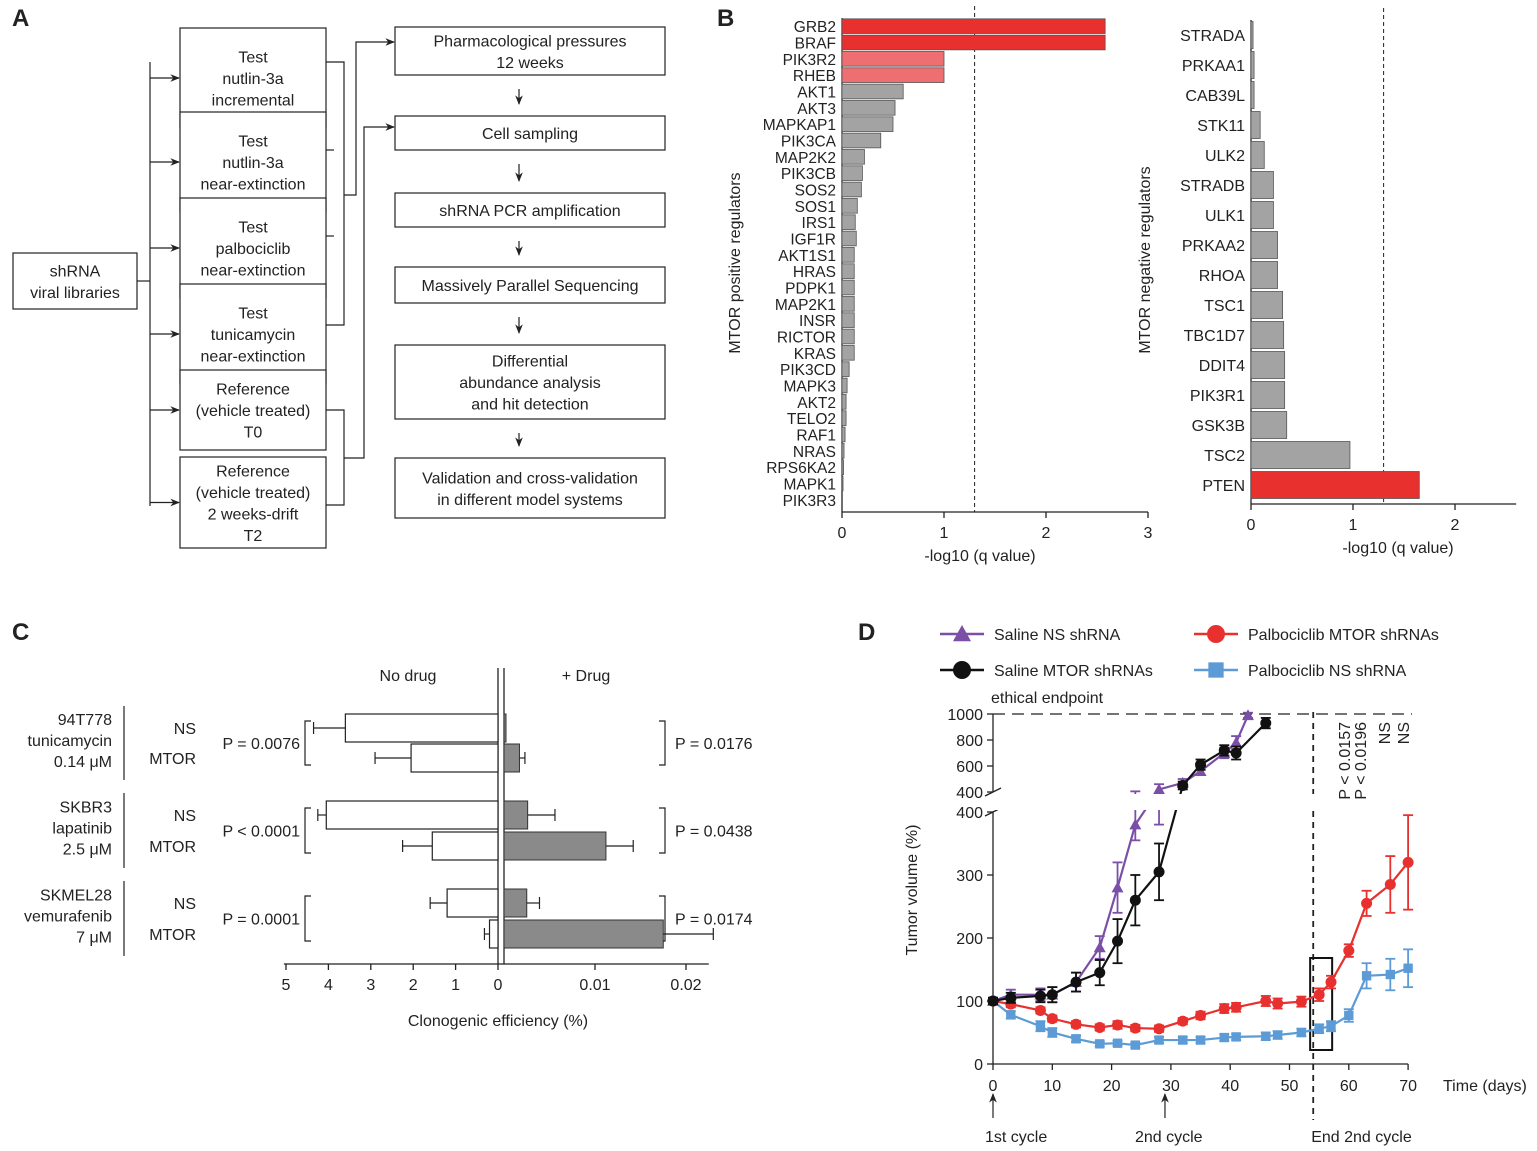 This screenshot has height=1151, width=1537. I want to click on x-tick-label: 10, so click(1052, 1086).